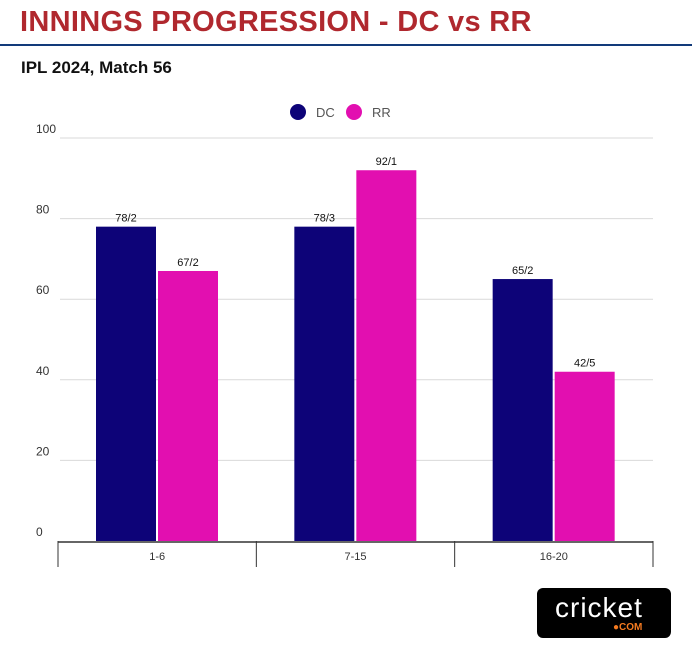  Describe the element at coordinates (43, 451) in the screenshot. I see `y-tick-label: 20` at that location.